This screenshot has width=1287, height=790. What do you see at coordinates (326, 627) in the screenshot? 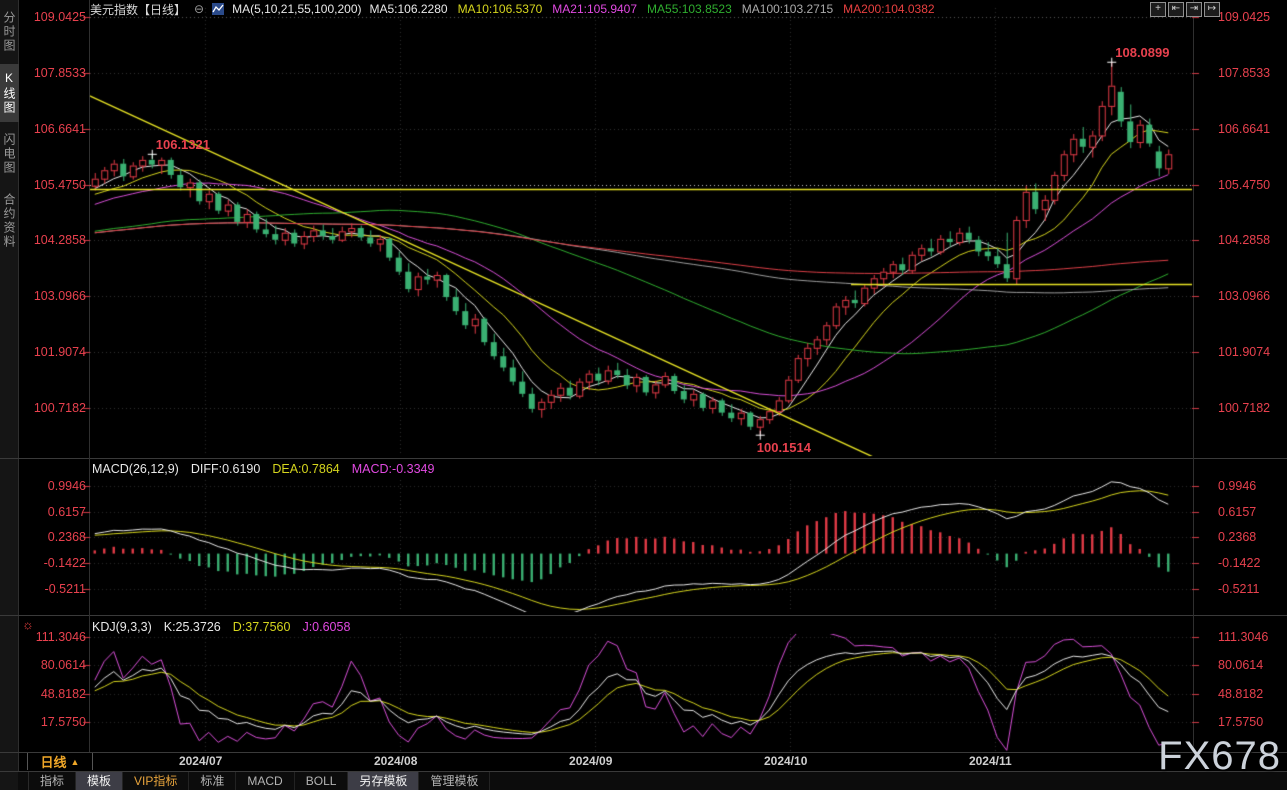
I see `kdj-j-value: J:0.6058` at bounding box center [326, 627].